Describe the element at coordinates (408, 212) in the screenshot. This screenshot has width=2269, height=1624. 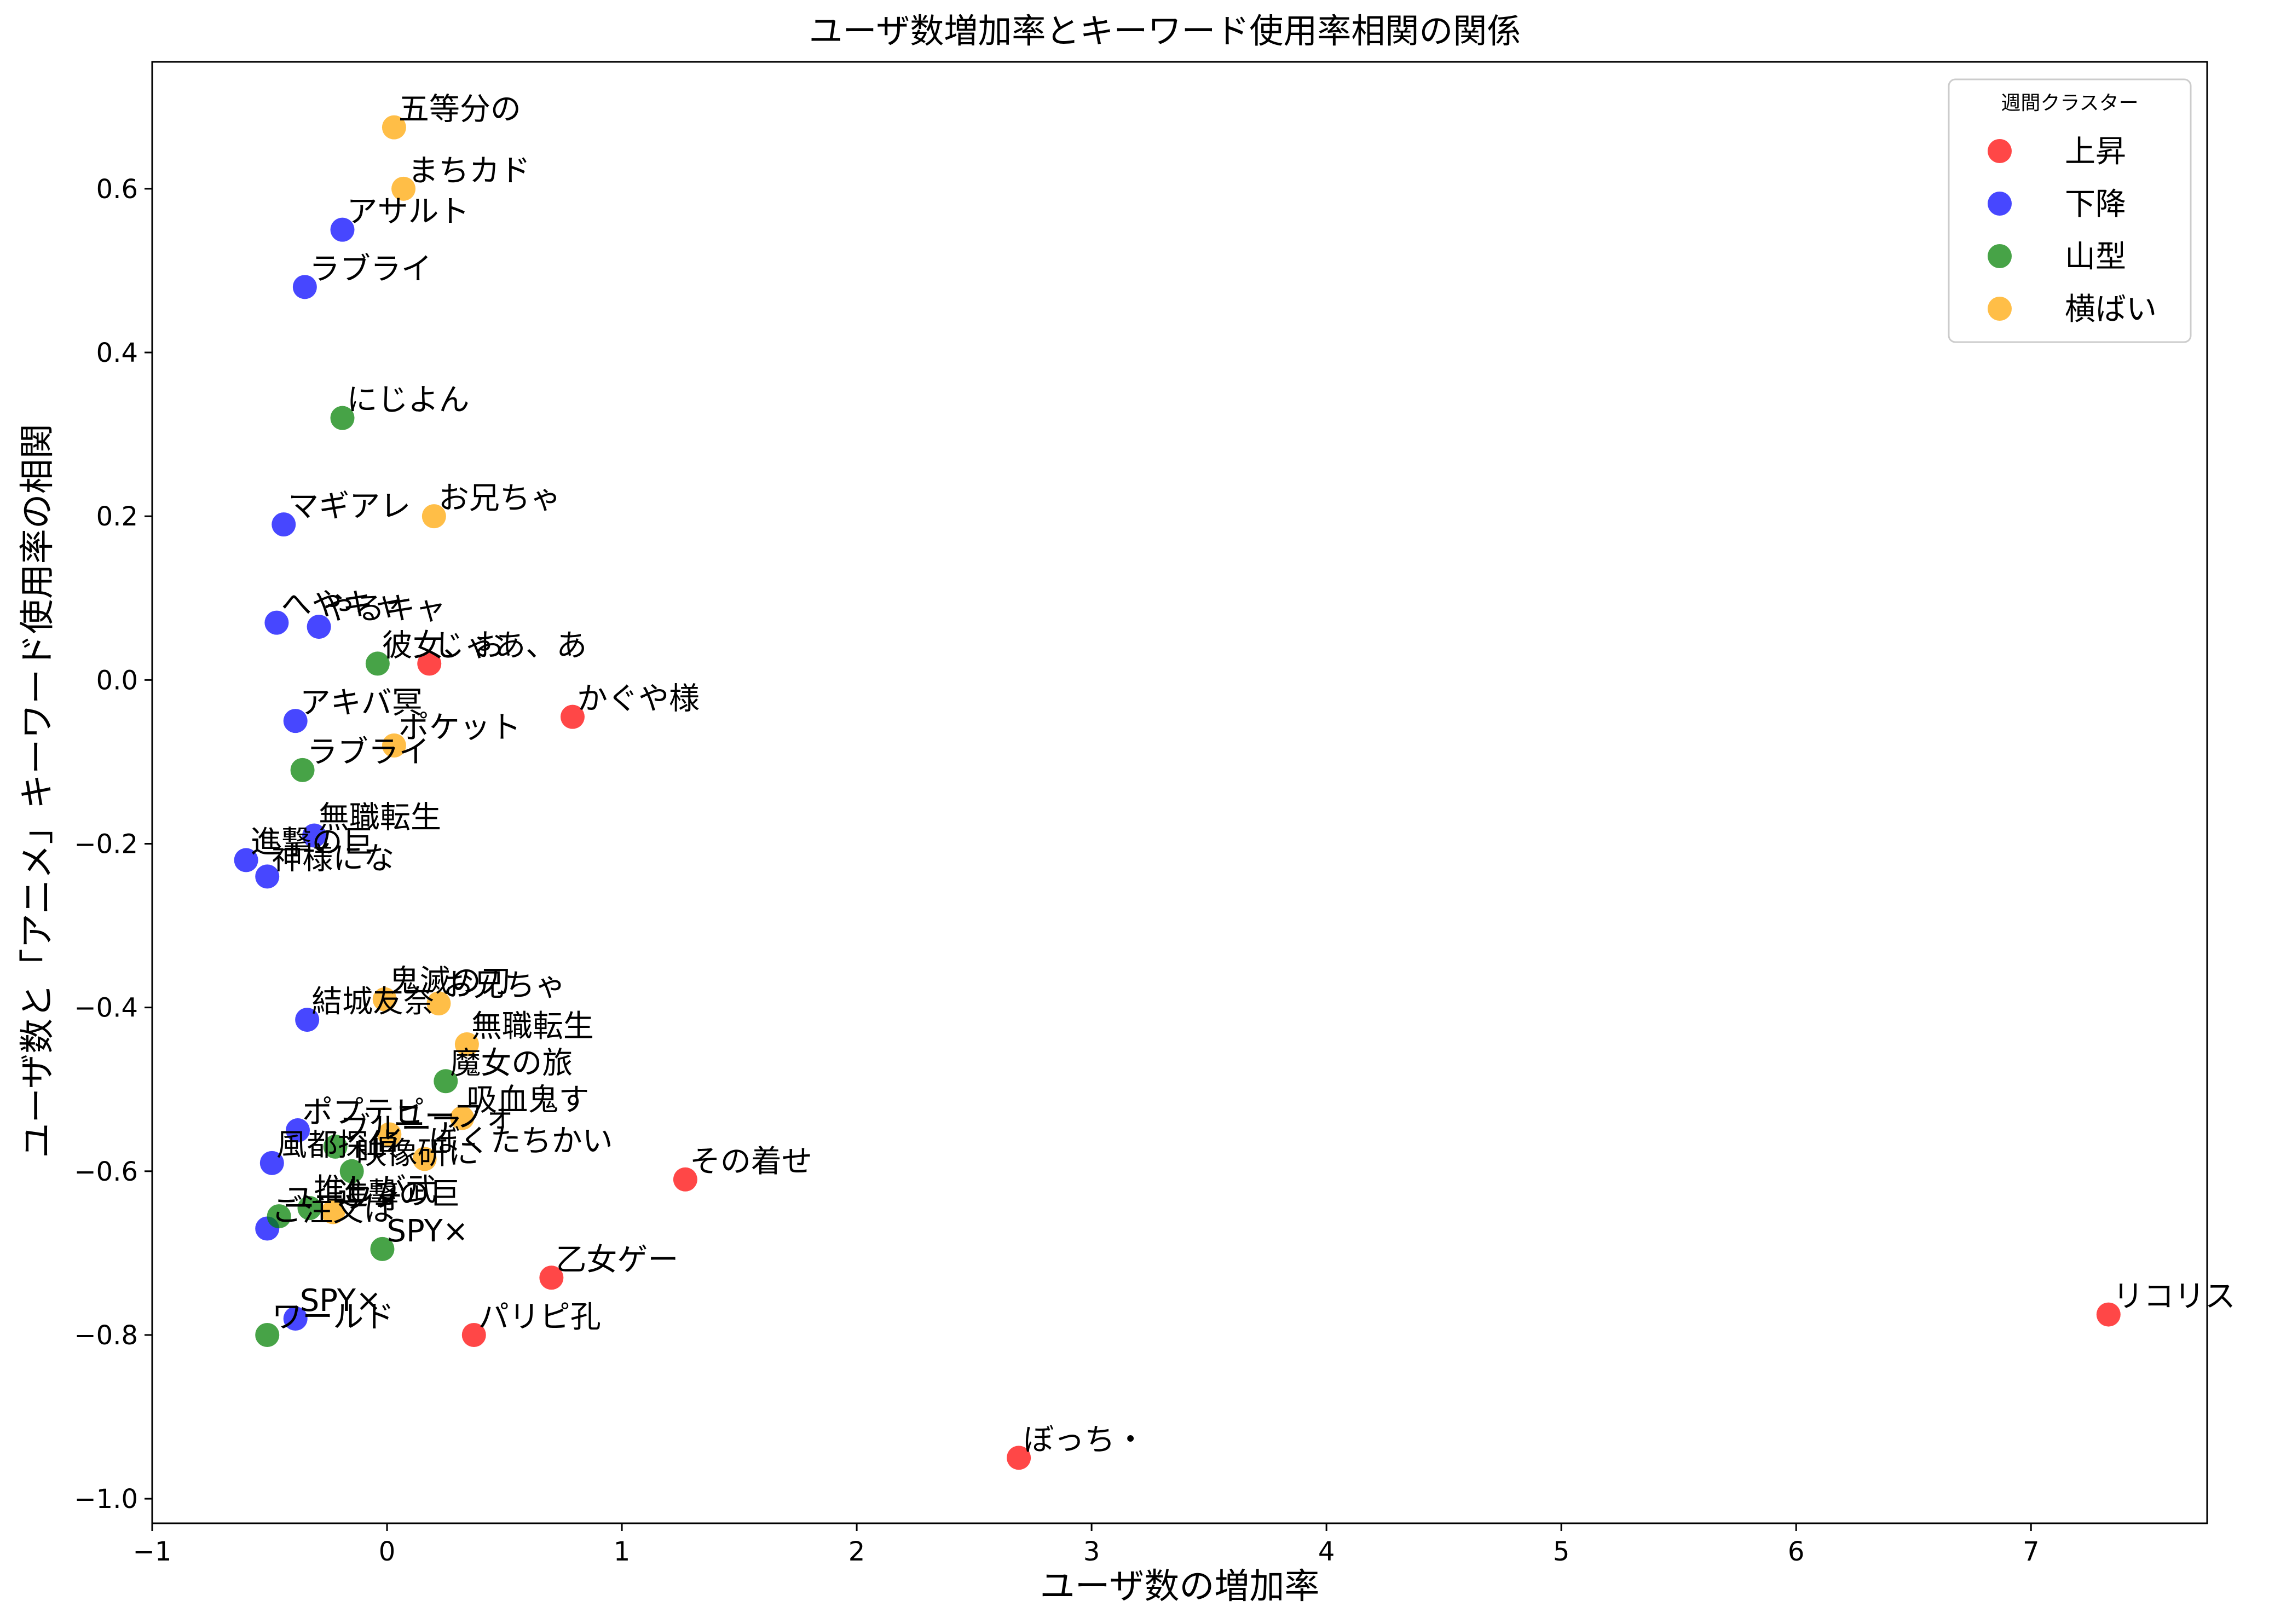
I see `data-point-label: アサルト` at that location.